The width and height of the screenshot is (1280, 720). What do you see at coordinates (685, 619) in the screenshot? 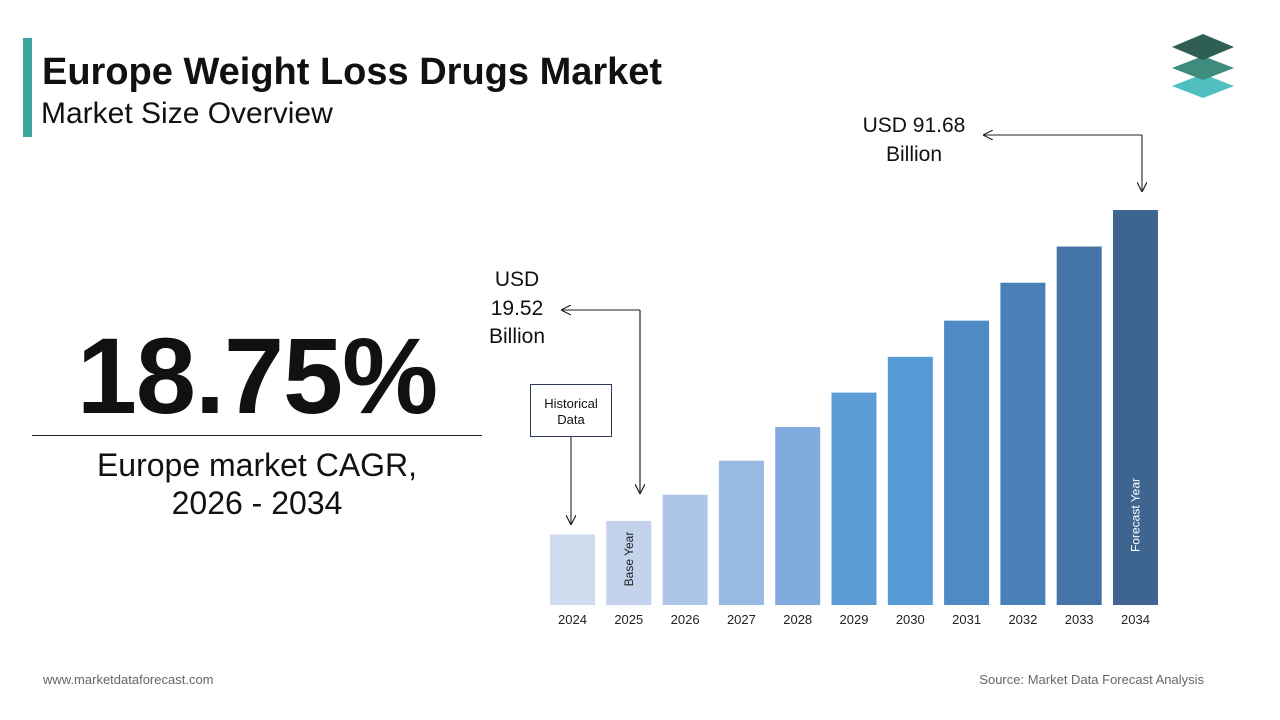
I see `x-tick-label: 2026` at bounding box center [685, 619].